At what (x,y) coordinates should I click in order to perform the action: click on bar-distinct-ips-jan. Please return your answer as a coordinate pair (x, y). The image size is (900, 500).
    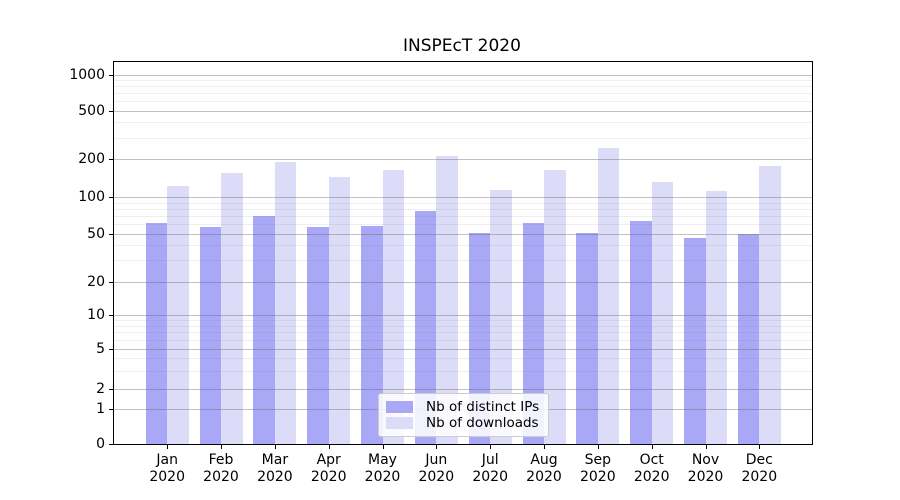
    Looking at the image, I should click on (156, 333).